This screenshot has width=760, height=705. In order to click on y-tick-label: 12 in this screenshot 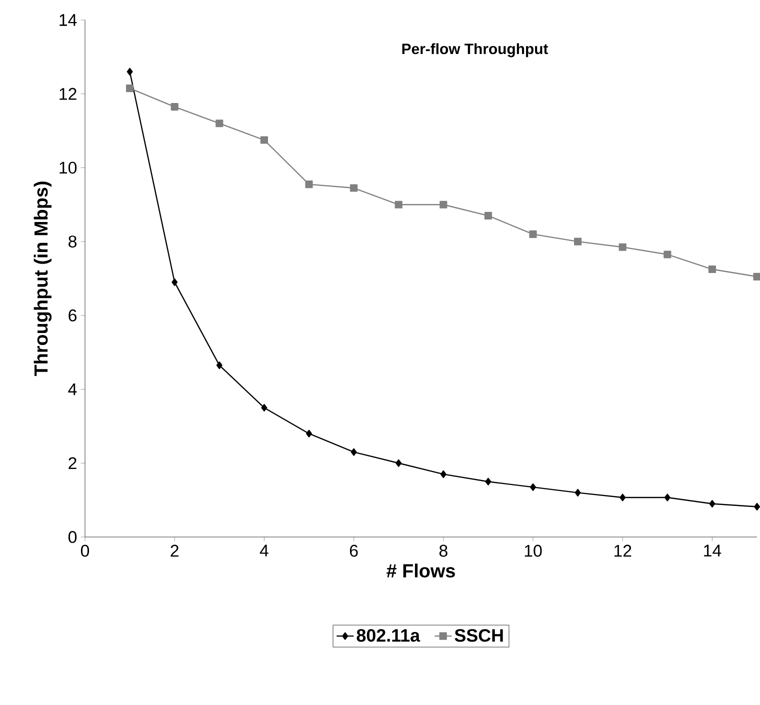, I will do `click(68, 94)`.